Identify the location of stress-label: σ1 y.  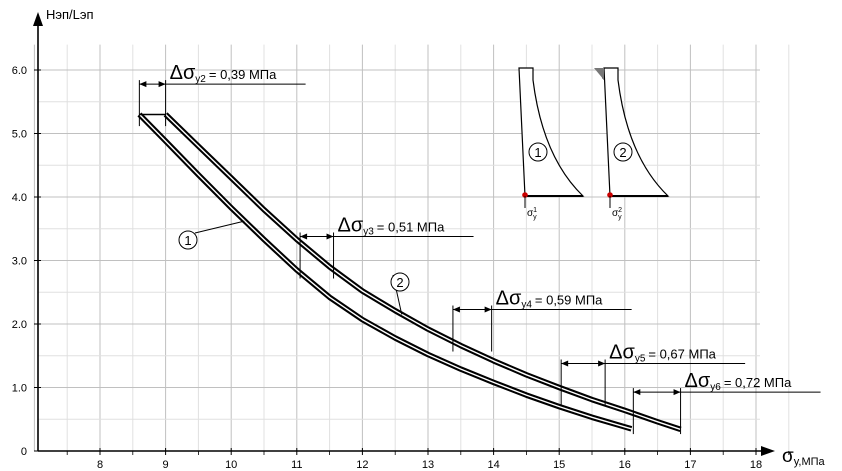
(532, 214).